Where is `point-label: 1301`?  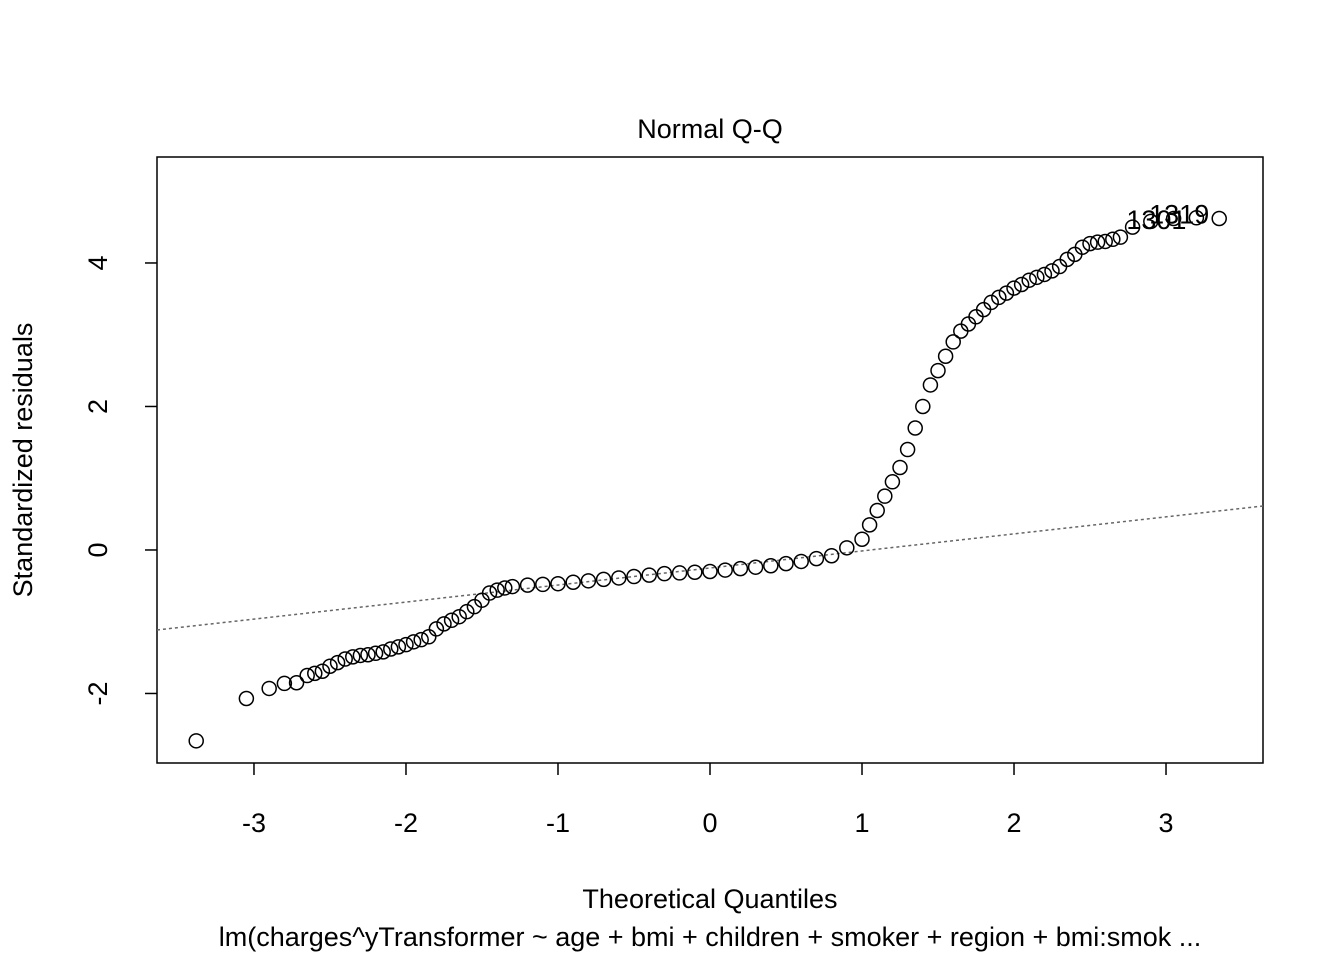
point-label: 1301 is located at coordinates (1156, 220).